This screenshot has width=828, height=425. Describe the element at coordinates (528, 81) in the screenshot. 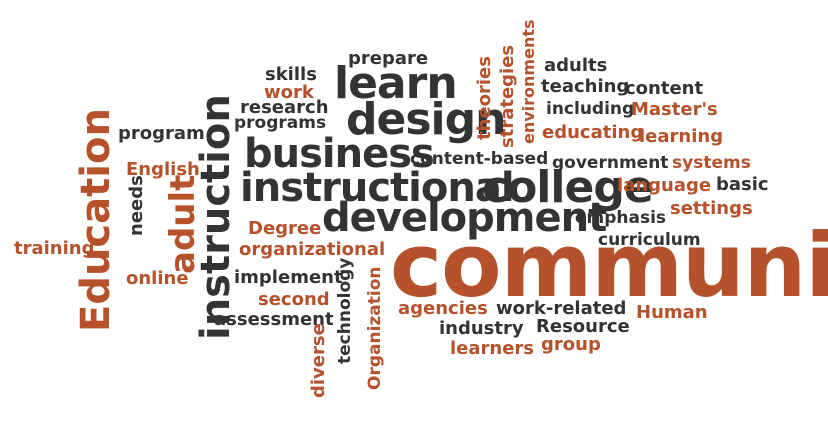

I see `word-environments: environments` at that location.